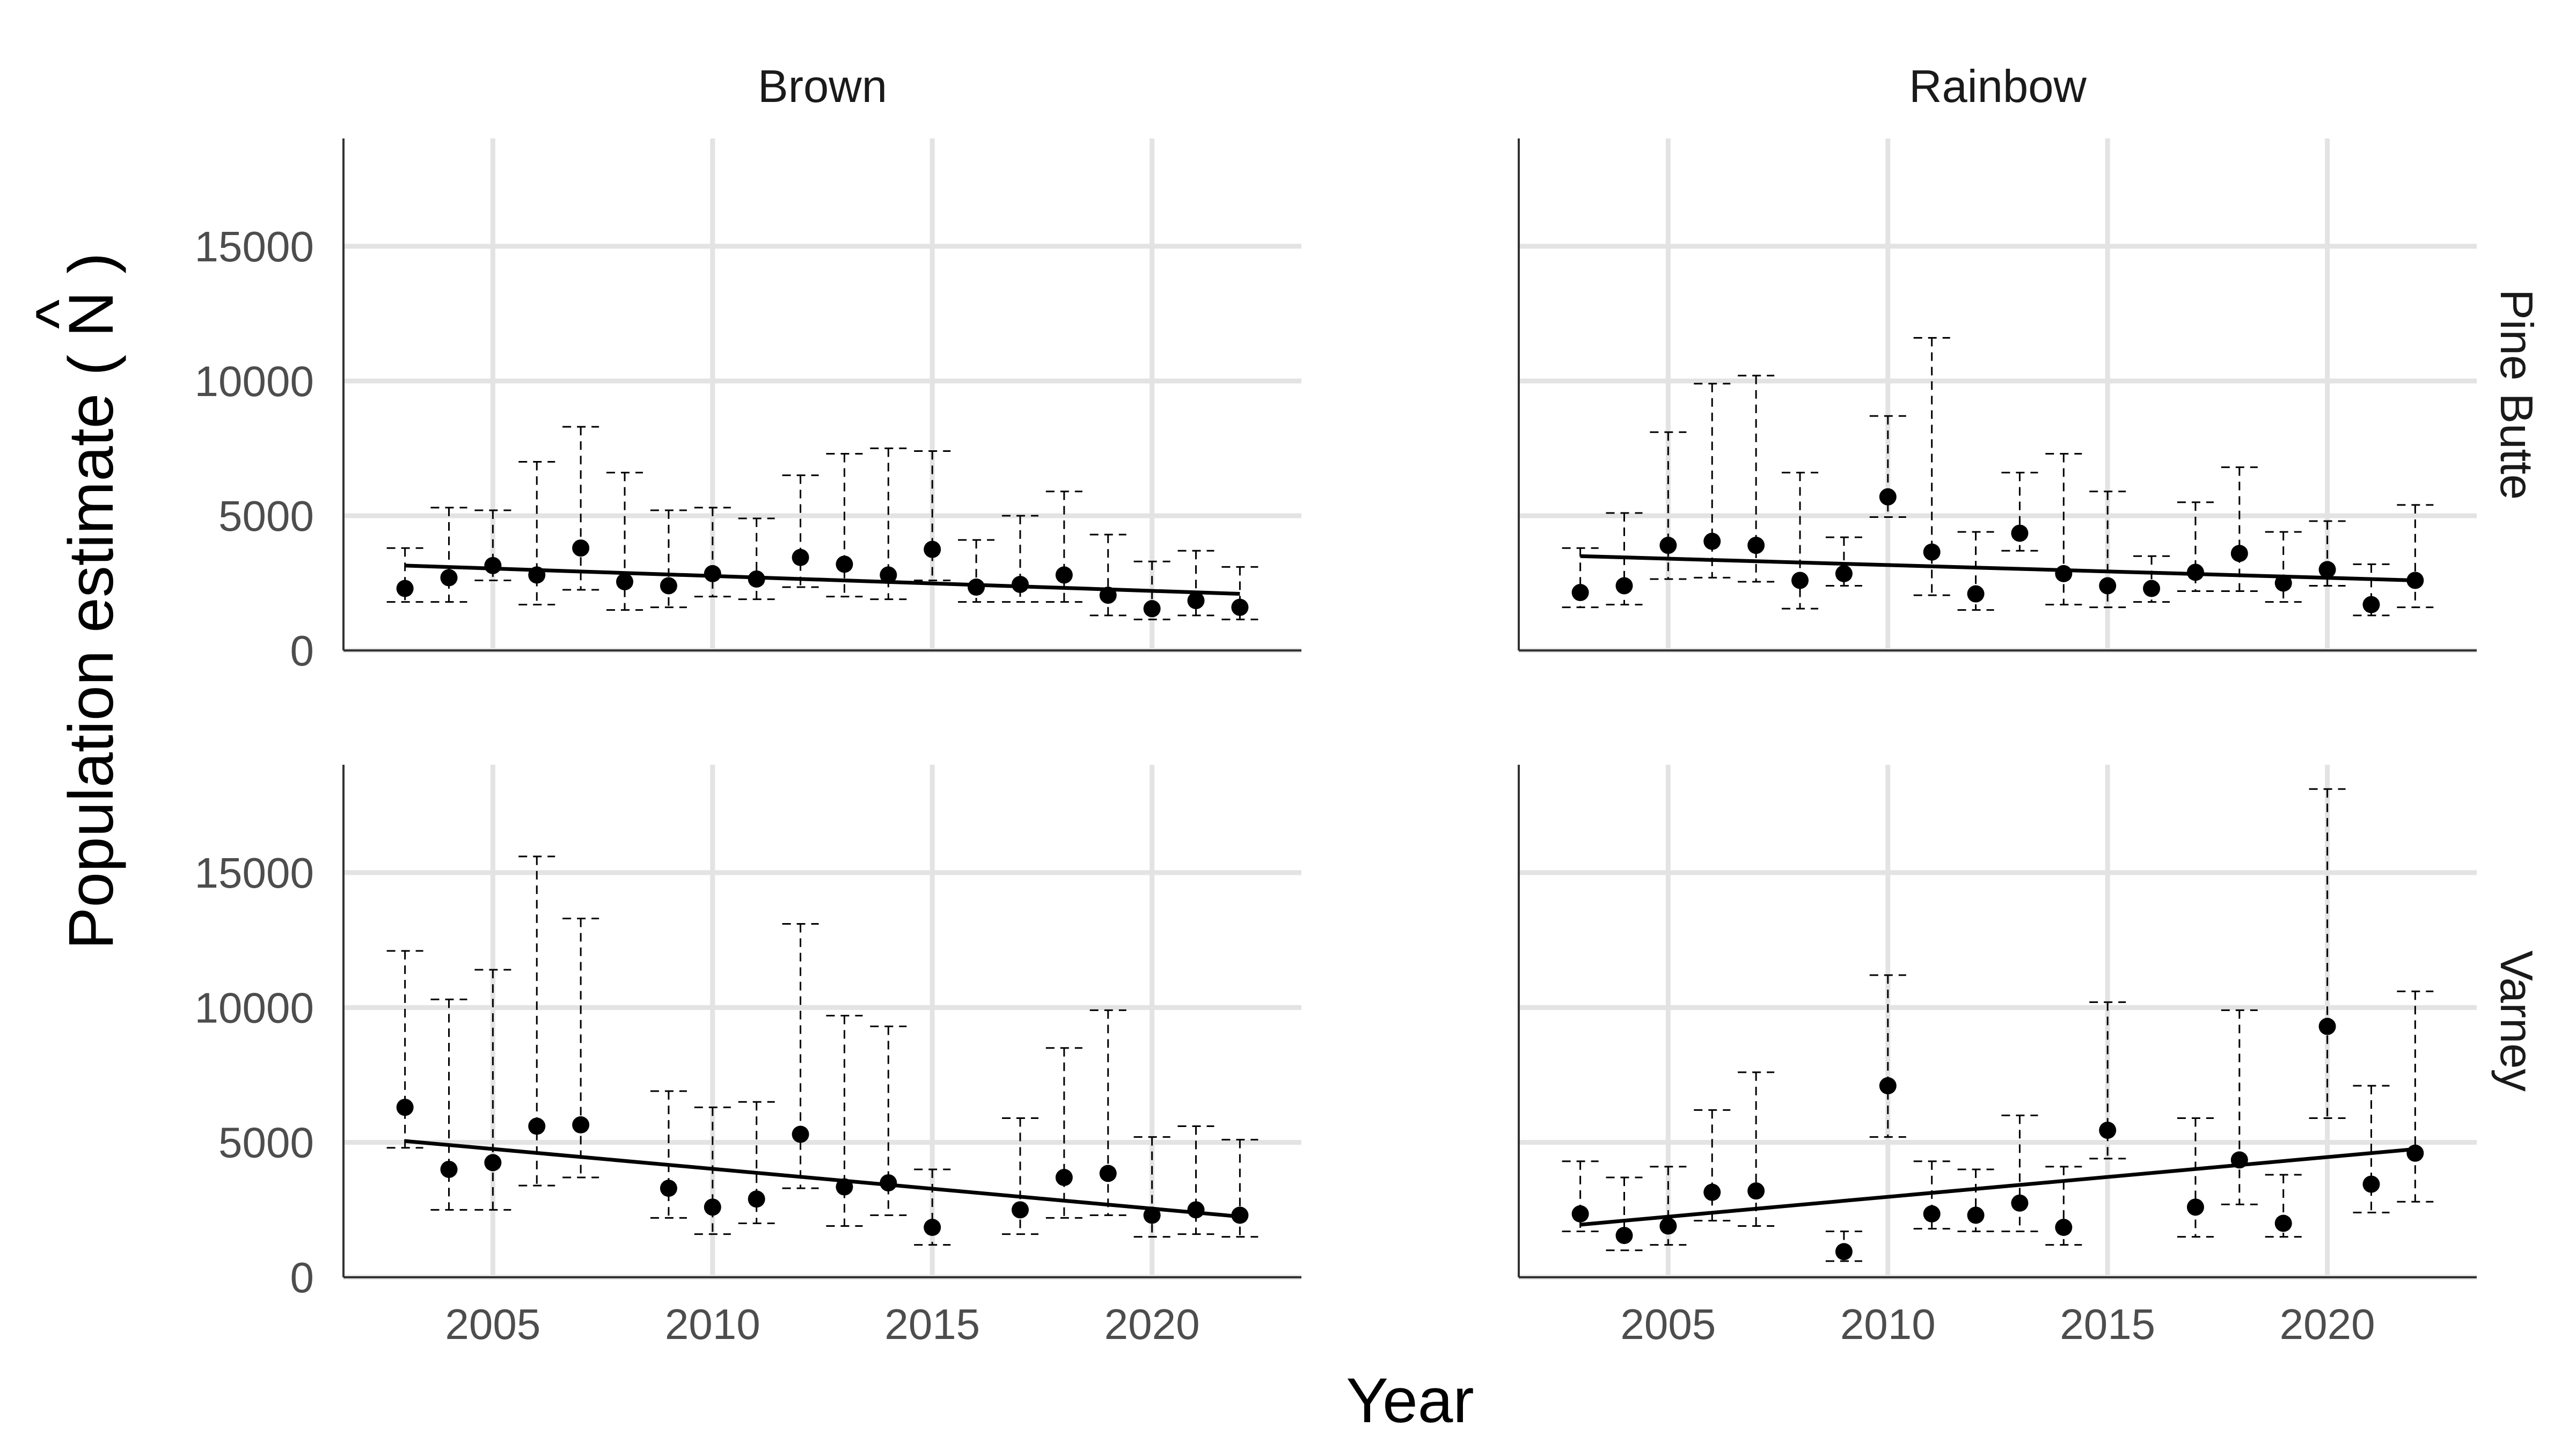 The image size is (2576, 1449). Describe the element at coordinates (91, 272) in the screenshot. I see `y-axis-title-close-paren: )` at that location.